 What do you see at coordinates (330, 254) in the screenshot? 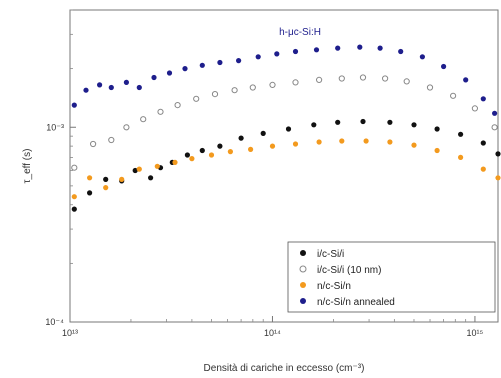
I see `legend-label-0: i/c-Si/i` at bounding box center [330, 254].